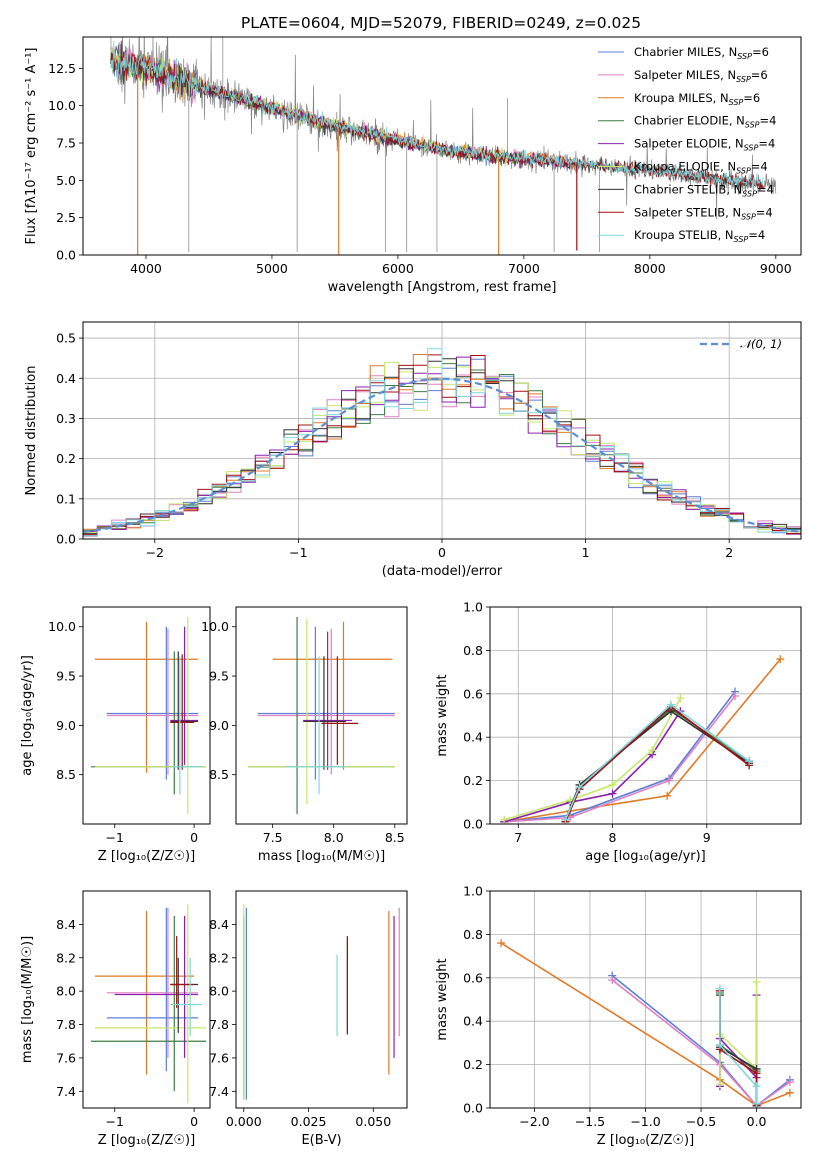 The width and height of the screenshot is (819, 1170). I want to click on legend-entry: Salpeter ELODIE, NSSP=4, so click(704, 145).